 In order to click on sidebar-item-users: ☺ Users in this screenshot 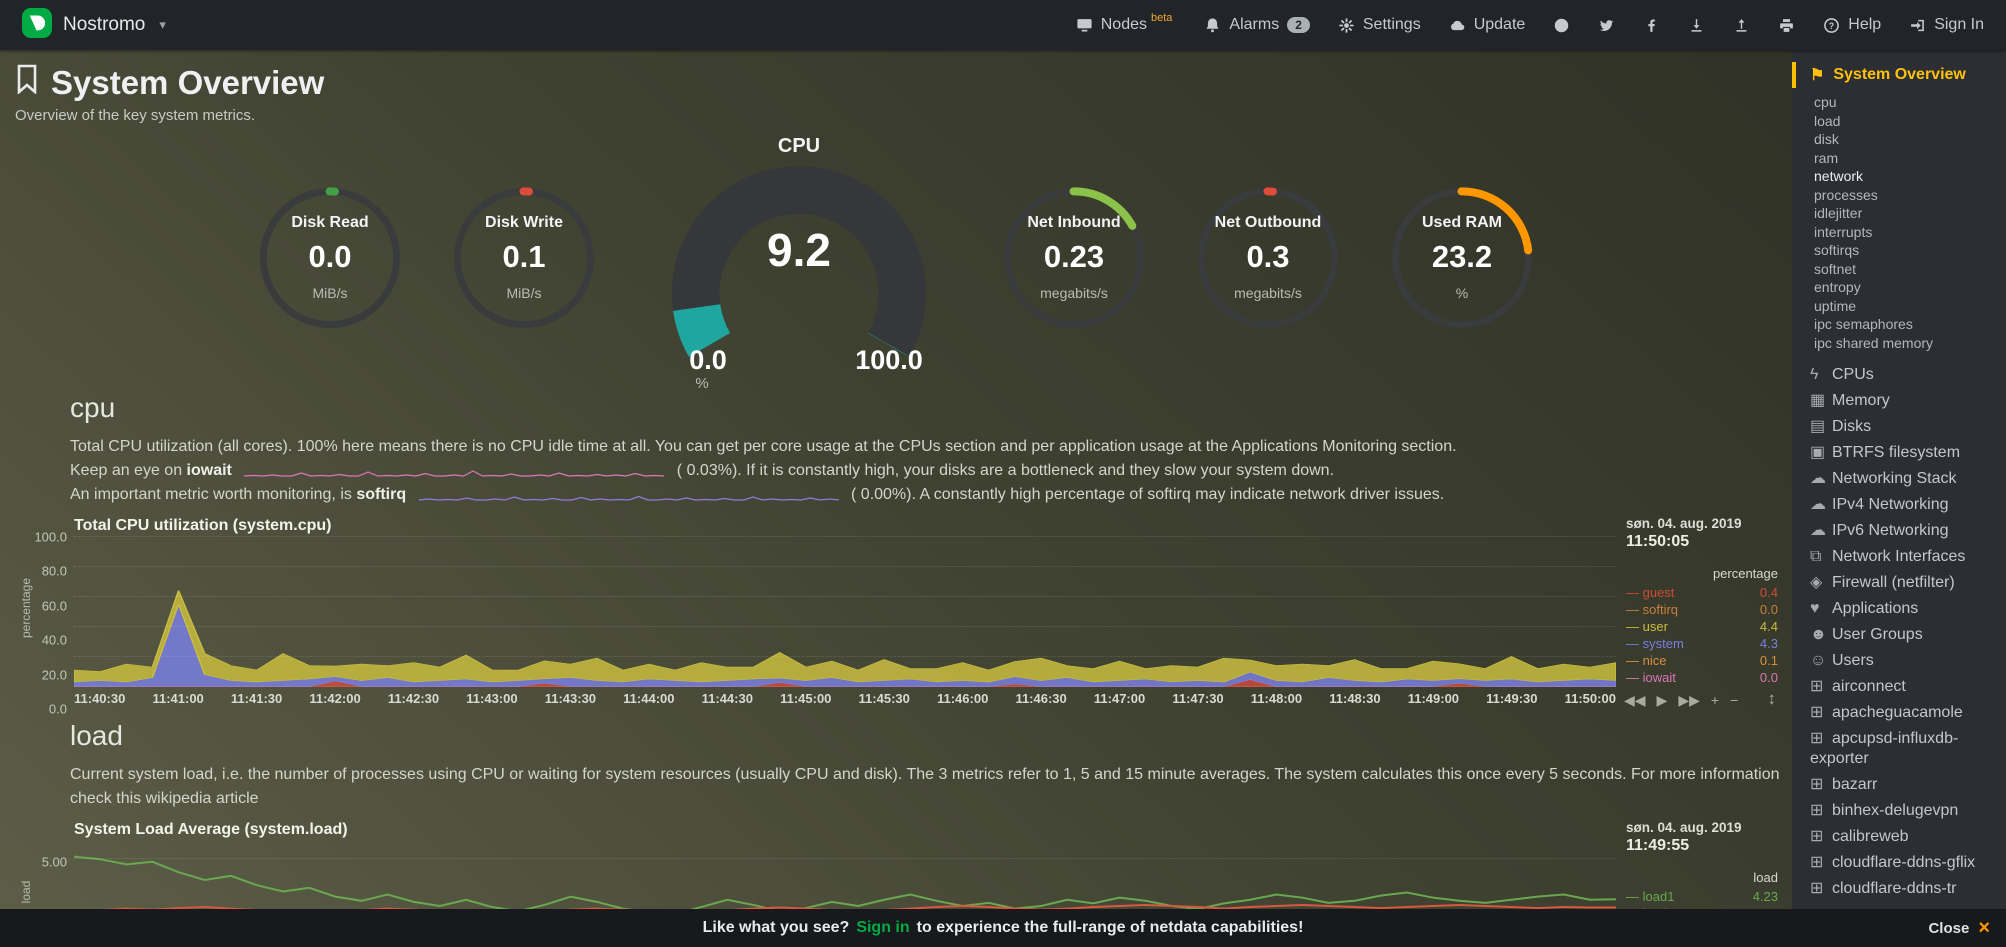, I will do `click(1842, 660)`.